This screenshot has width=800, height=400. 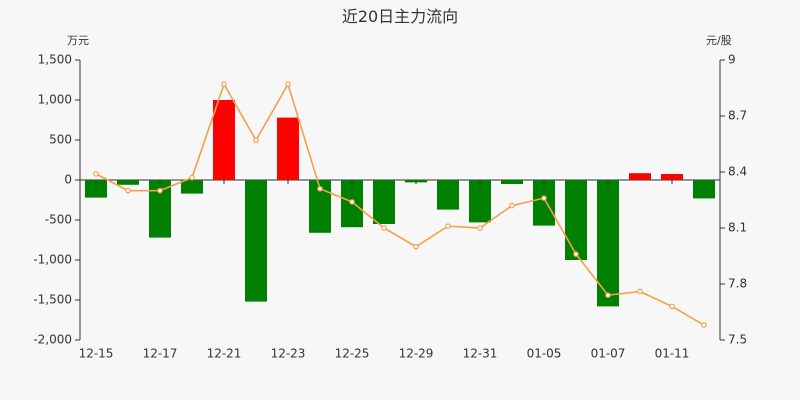 I want to click on right-axis-unit: 元/股, so click(x=719, y=40).